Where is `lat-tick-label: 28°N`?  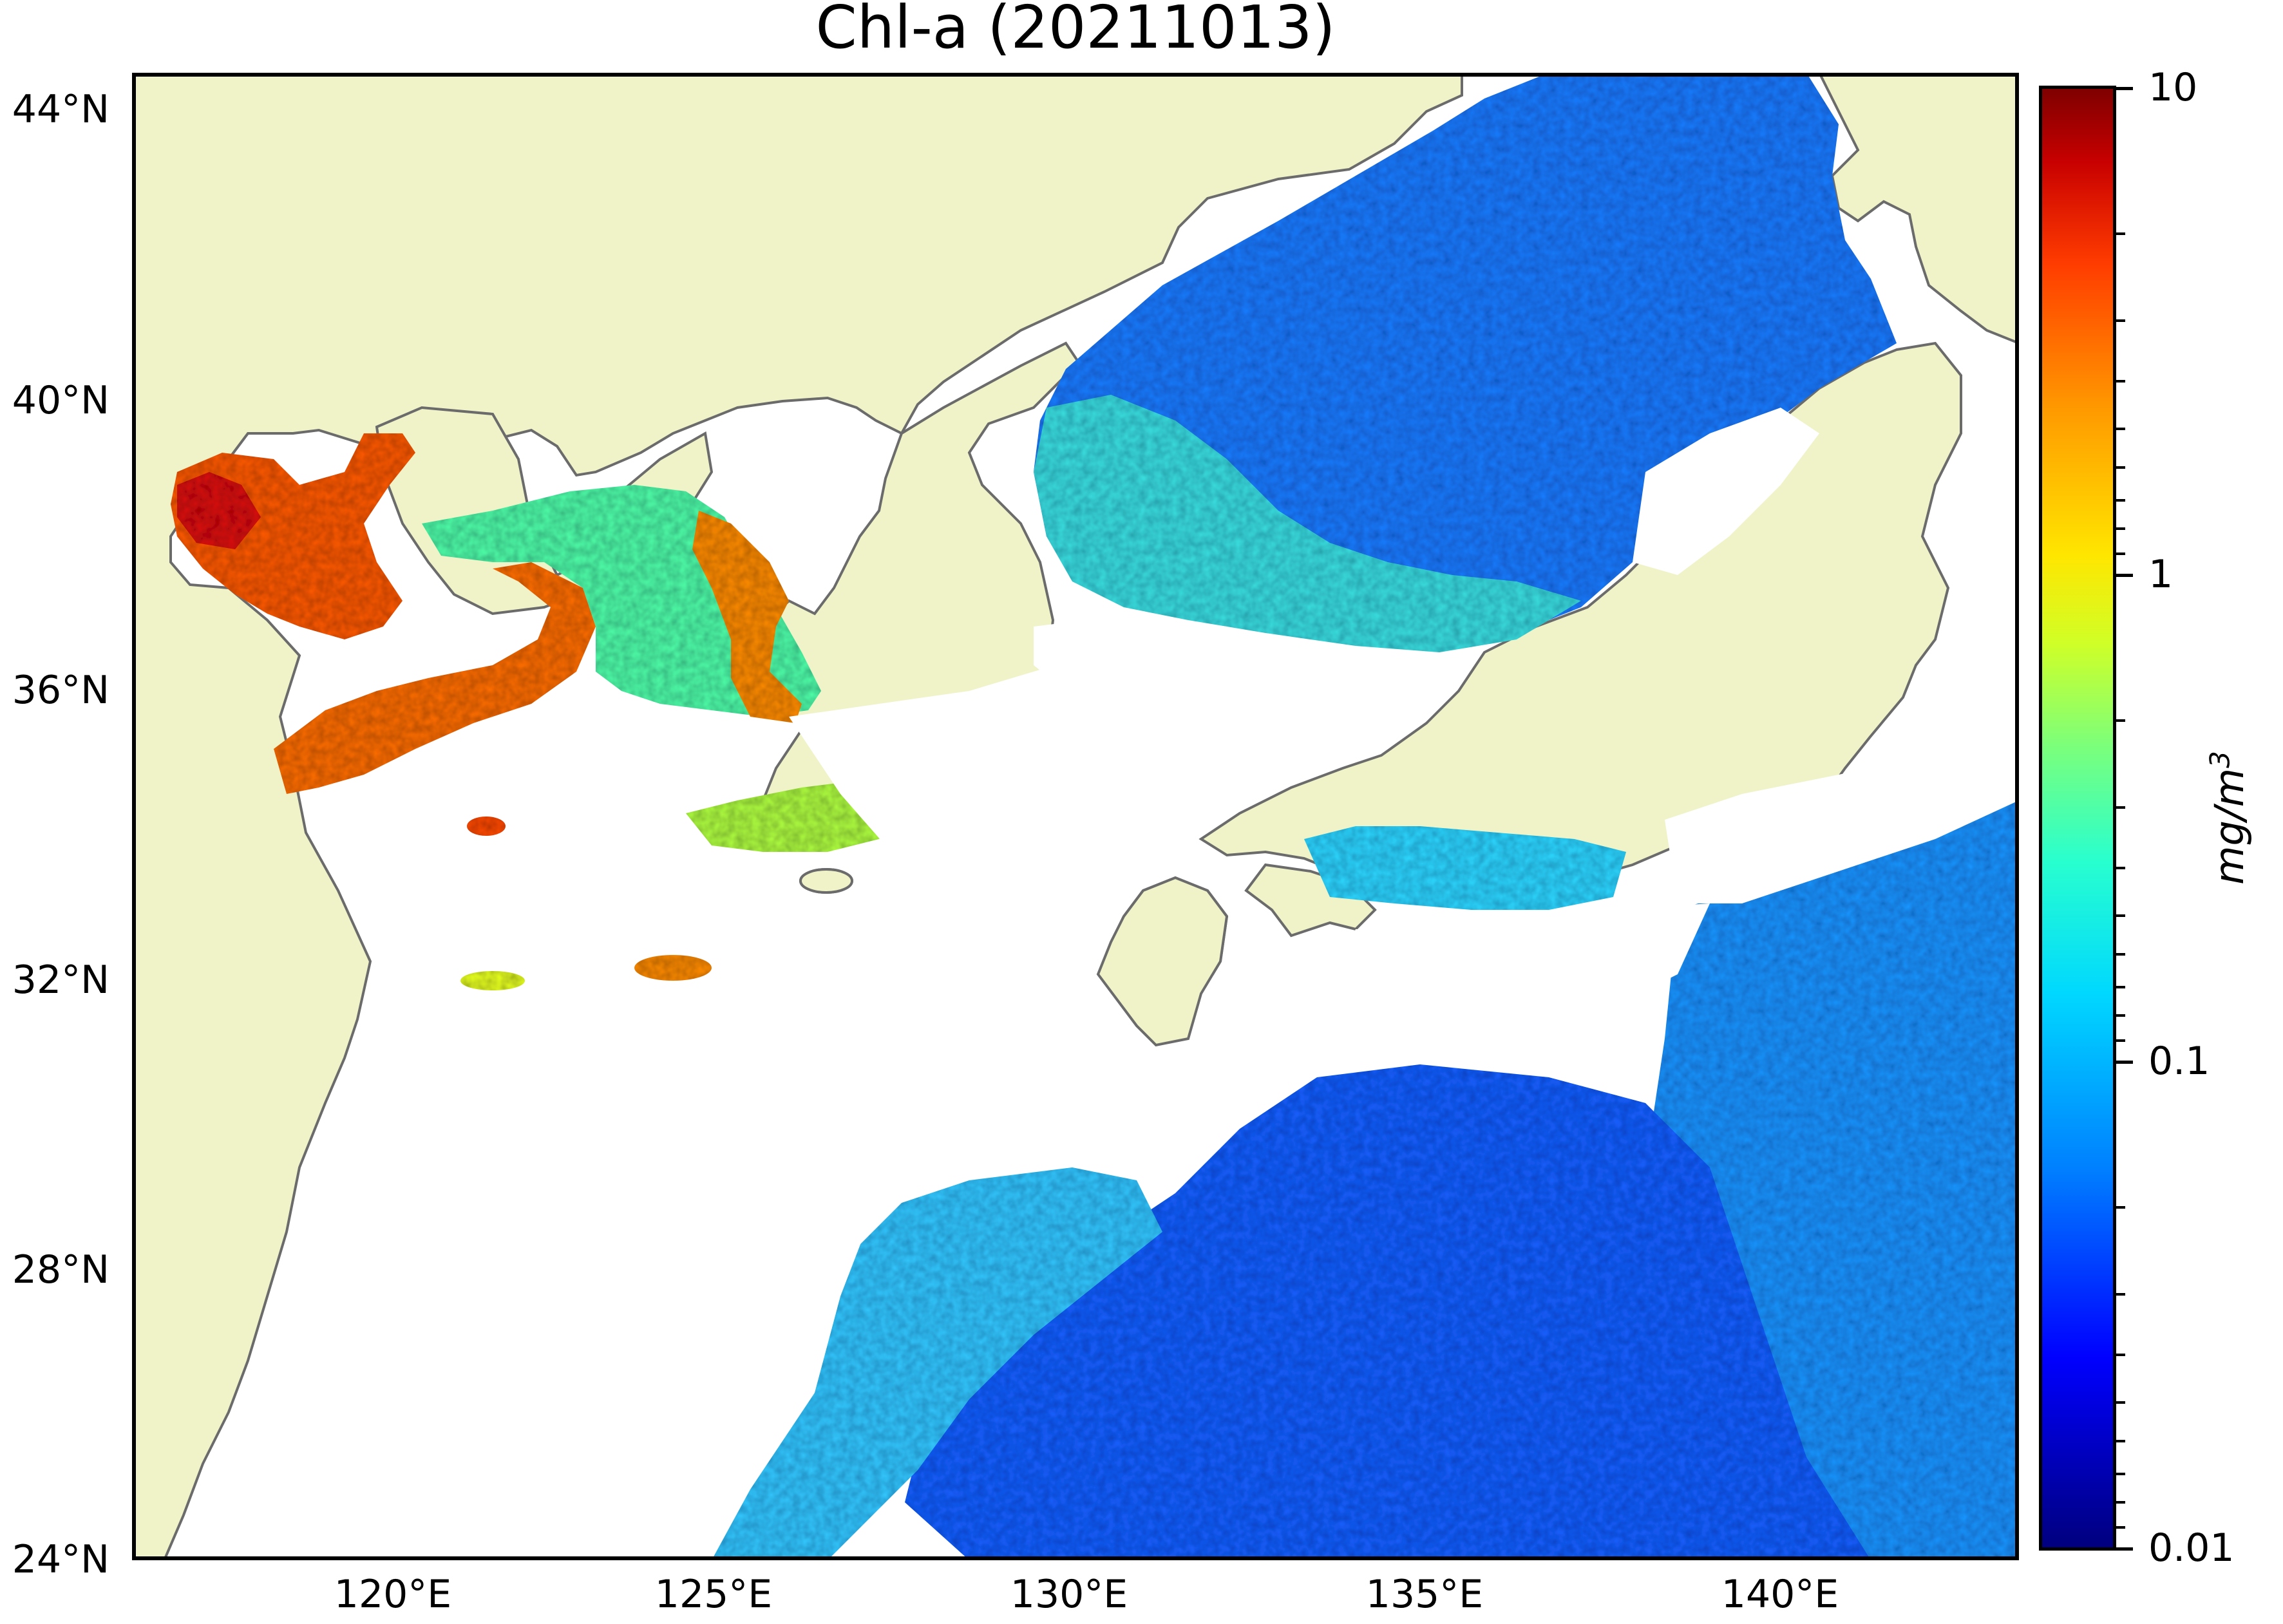 lat-tick-label: 28°N is located at coordinates (60, 1270).